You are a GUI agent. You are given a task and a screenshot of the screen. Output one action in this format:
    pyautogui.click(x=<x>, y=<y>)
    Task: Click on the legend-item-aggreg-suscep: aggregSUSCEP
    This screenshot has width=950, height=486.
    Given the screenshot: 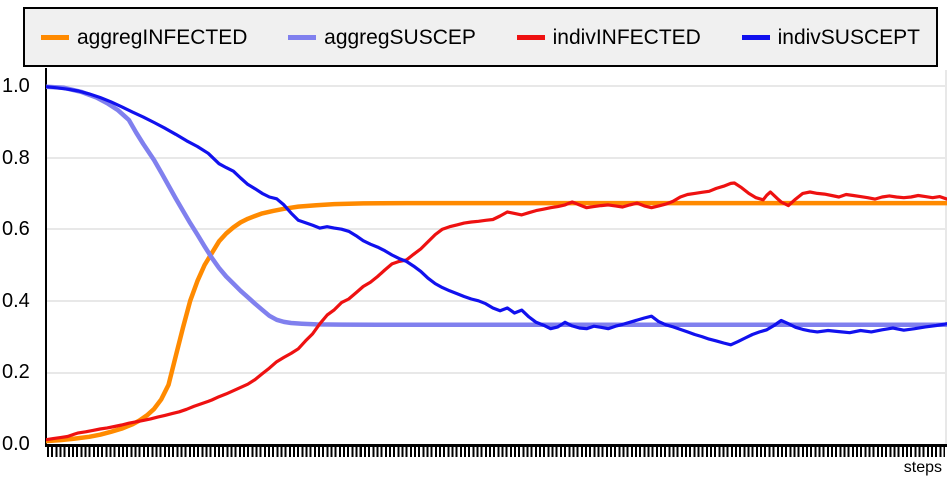 What is the action you would take?
    pyautogui.click(x=382, y=37)
    